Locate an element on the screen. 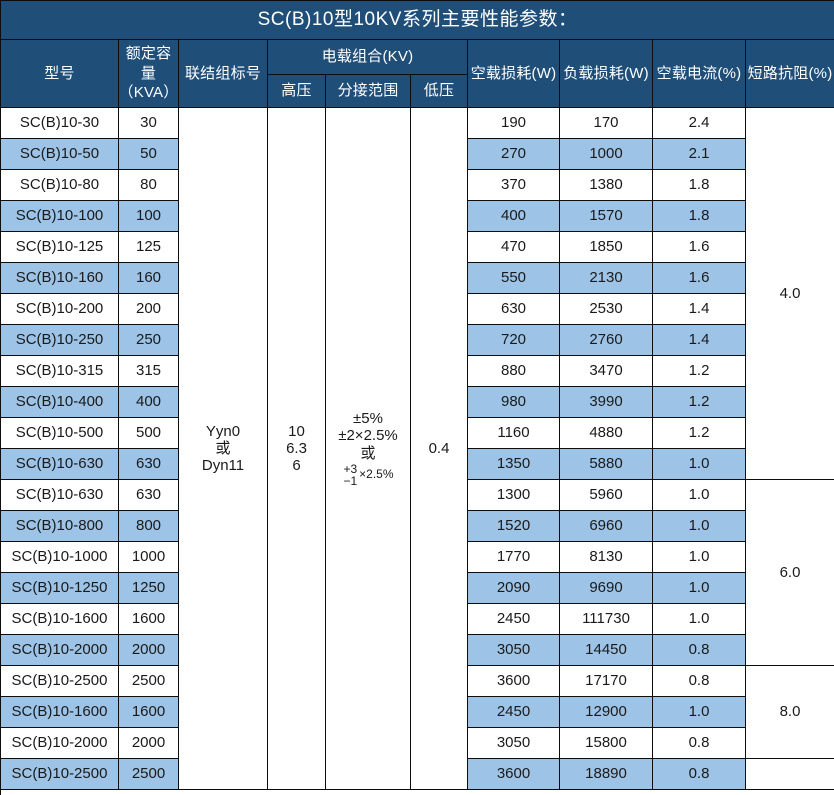 The image size is (834, 795). cell-rated-capacity: 200 is located at coordinates (148, 309).